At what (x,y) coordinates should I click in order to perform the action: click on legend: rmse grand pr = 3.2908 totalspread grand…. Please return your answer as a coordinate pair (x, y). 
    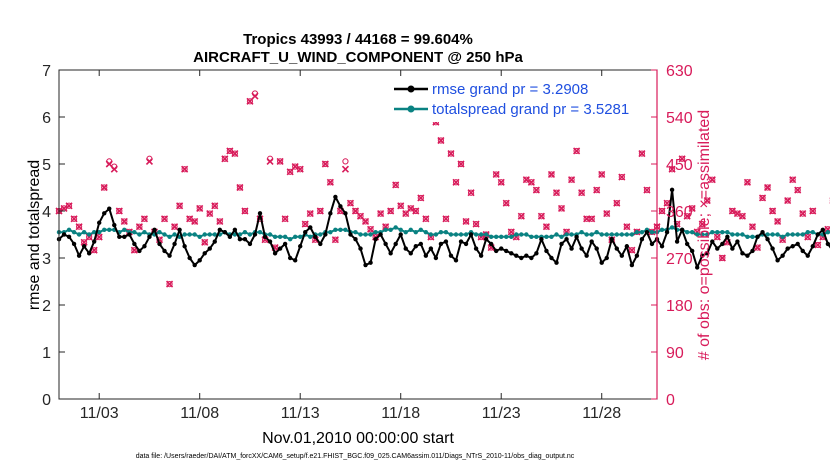
    Looking at the image, I should click on (512, 100).